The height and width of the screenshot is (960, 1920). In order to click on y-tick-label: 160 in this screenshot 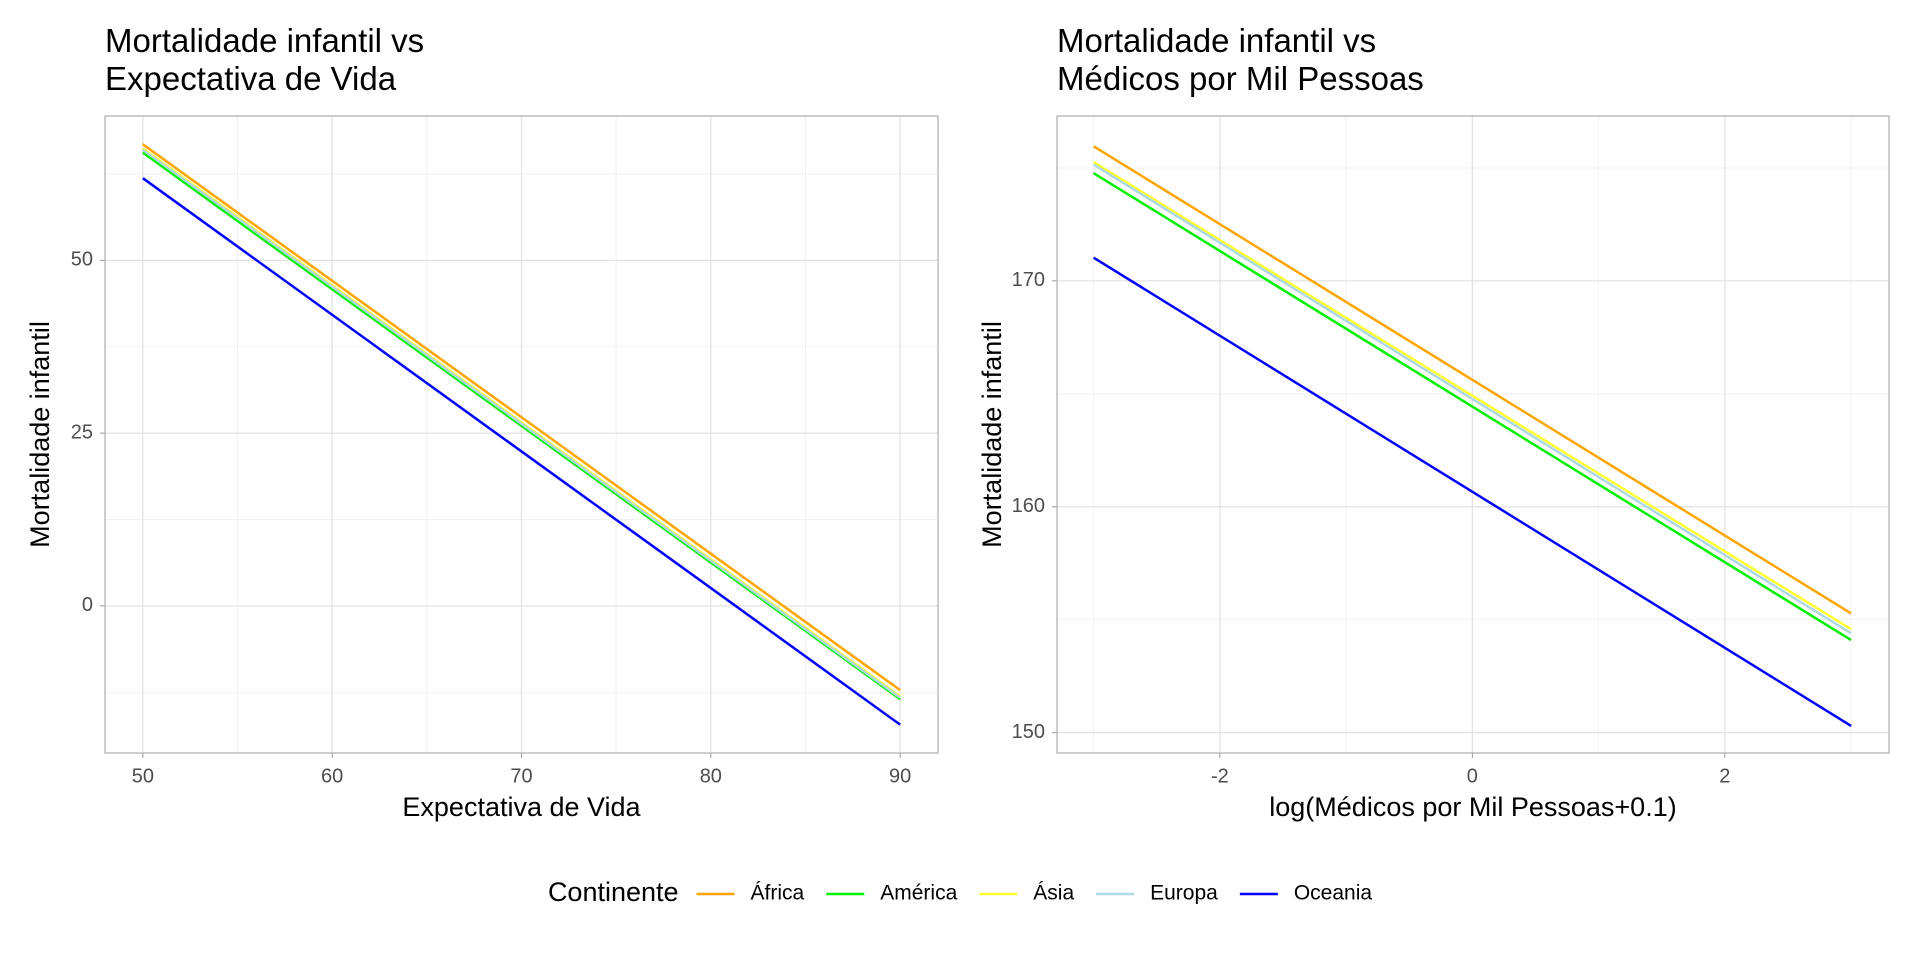, I will do `click(1028, 506)`.